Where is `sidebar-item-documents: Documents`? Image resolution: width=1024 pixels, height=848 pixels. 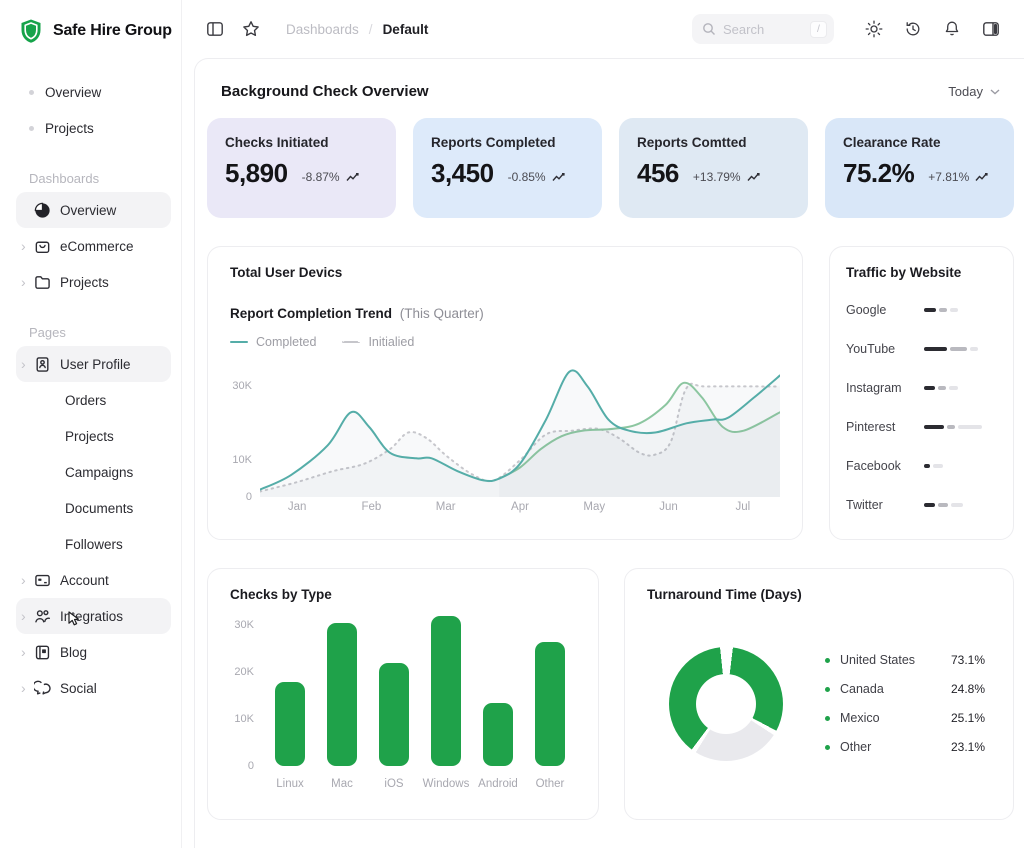 sidebar-item-documents: Documents is located at coordinates (93, 508).